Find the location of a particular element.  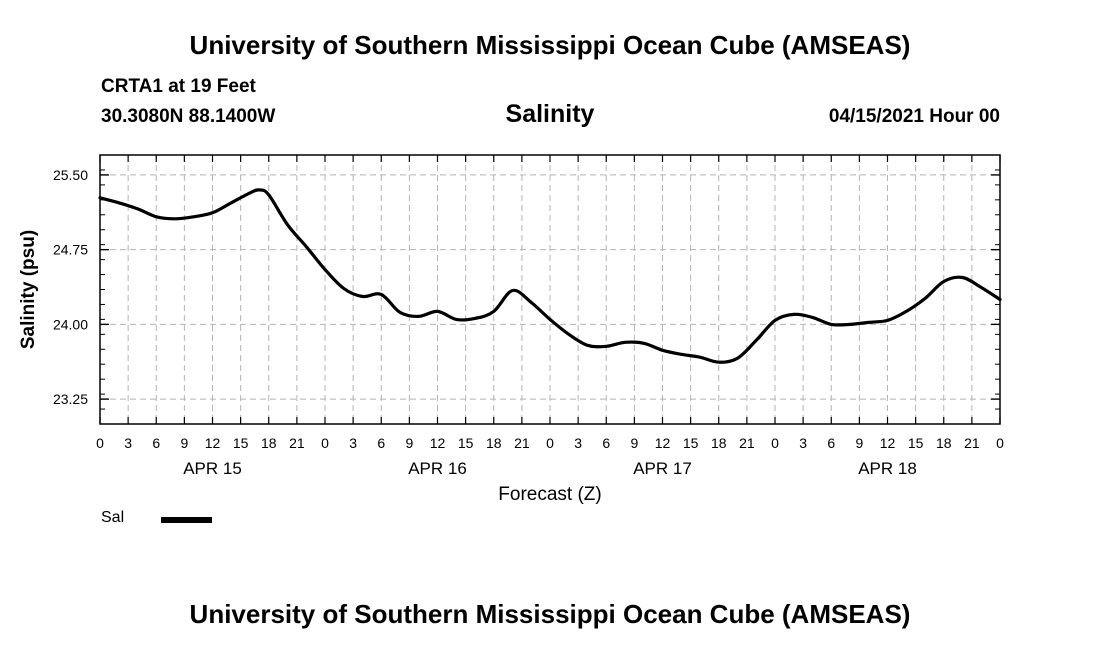

y-tick-label: 24.75 is located at coordinates (70, 250).